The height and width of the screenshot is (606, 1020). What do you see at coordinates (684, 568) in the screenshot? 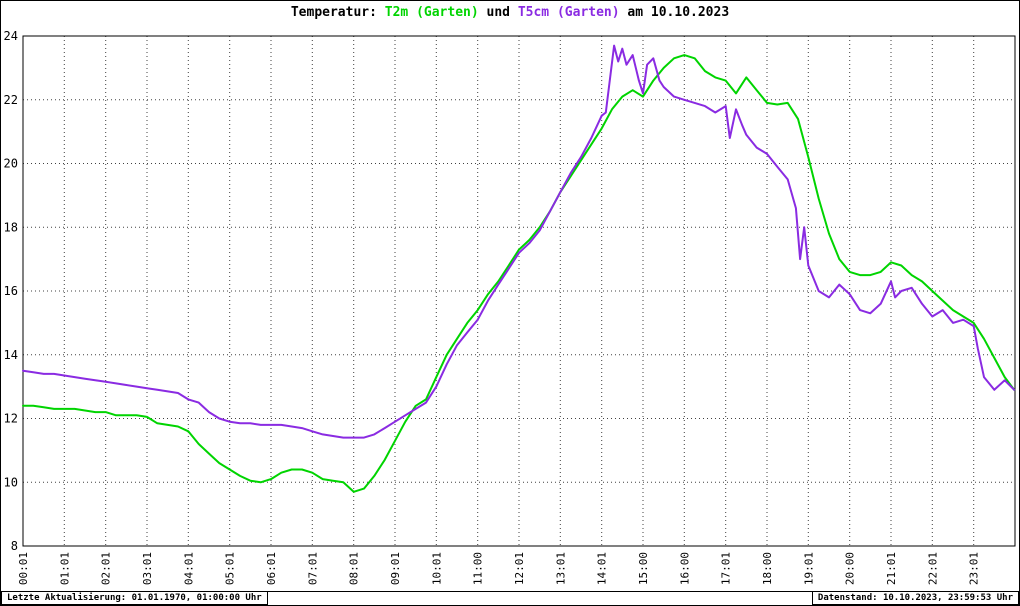
I see `svg-text: 16:00` at bounding box center [684, 568].